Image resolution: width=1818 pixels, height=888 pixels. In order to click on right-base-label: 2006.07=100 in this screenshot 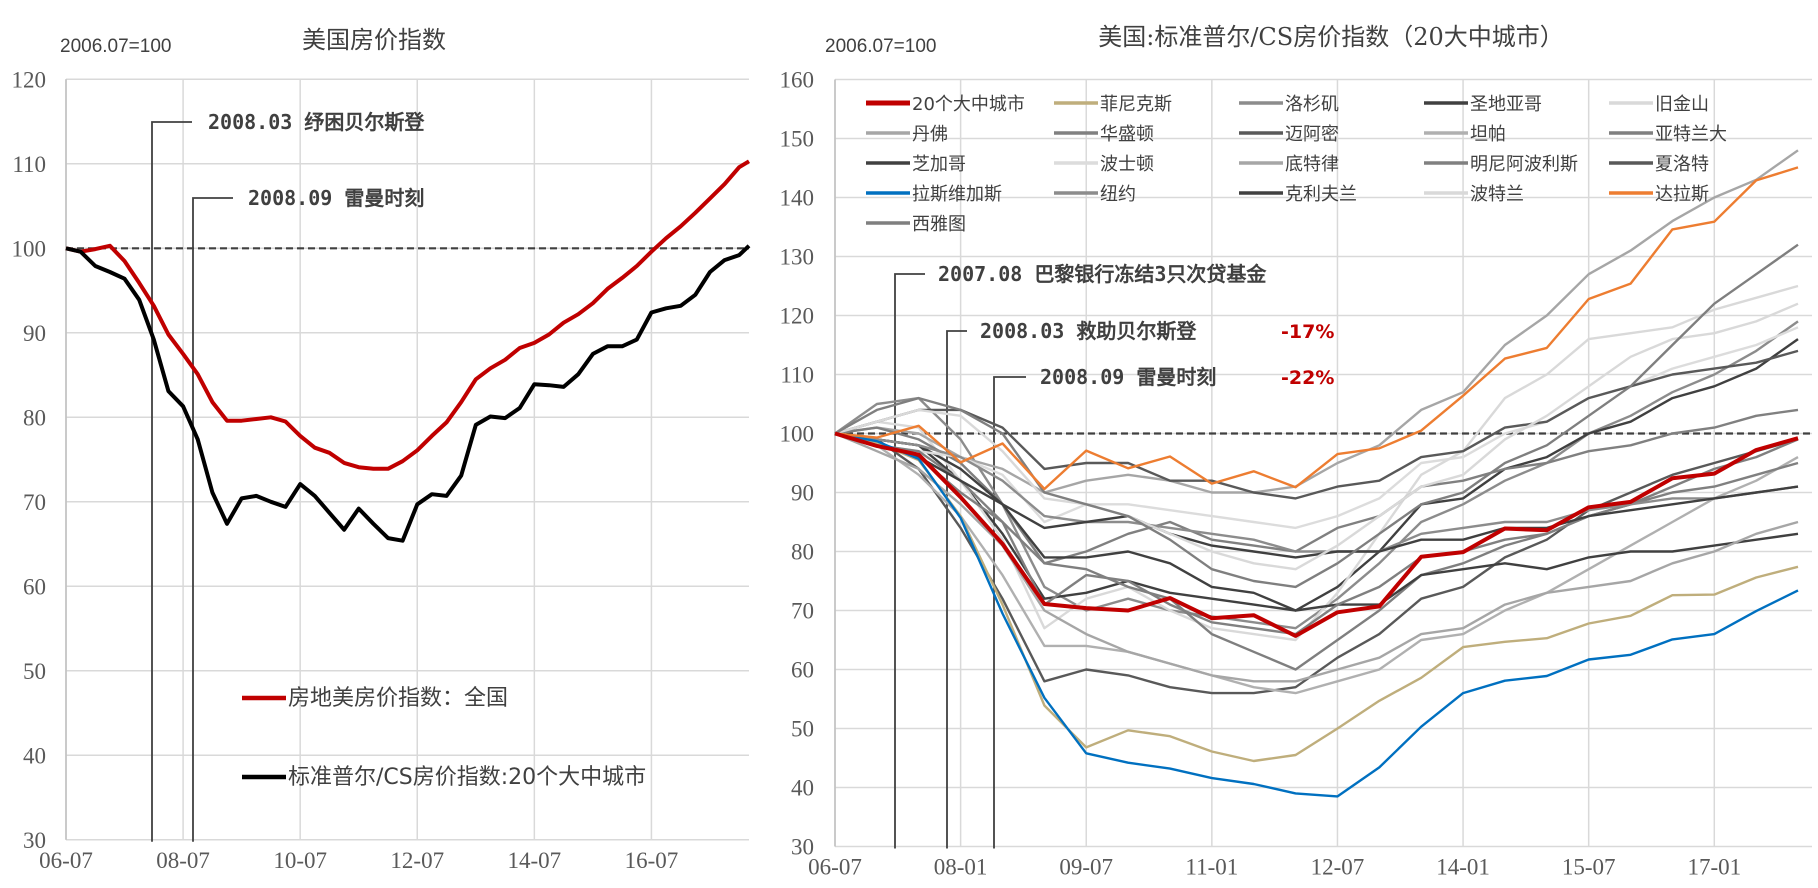, I will do `click(880, 46)`.